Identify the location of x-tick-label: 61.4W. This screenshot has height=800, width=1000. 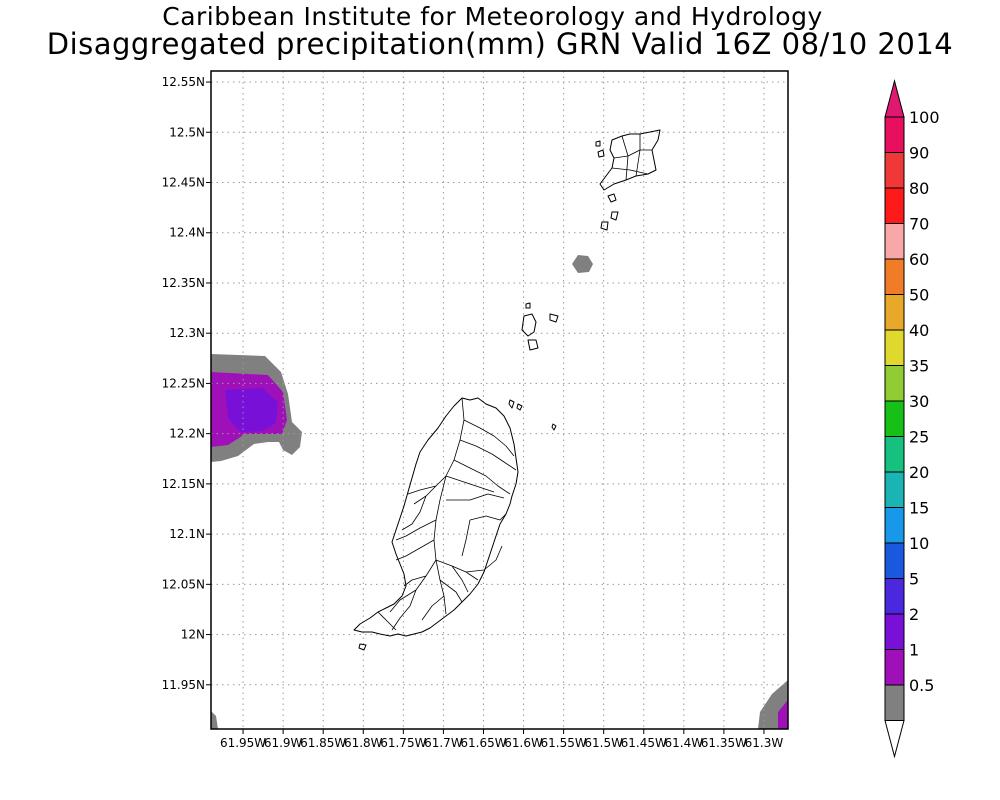
(684, 743).